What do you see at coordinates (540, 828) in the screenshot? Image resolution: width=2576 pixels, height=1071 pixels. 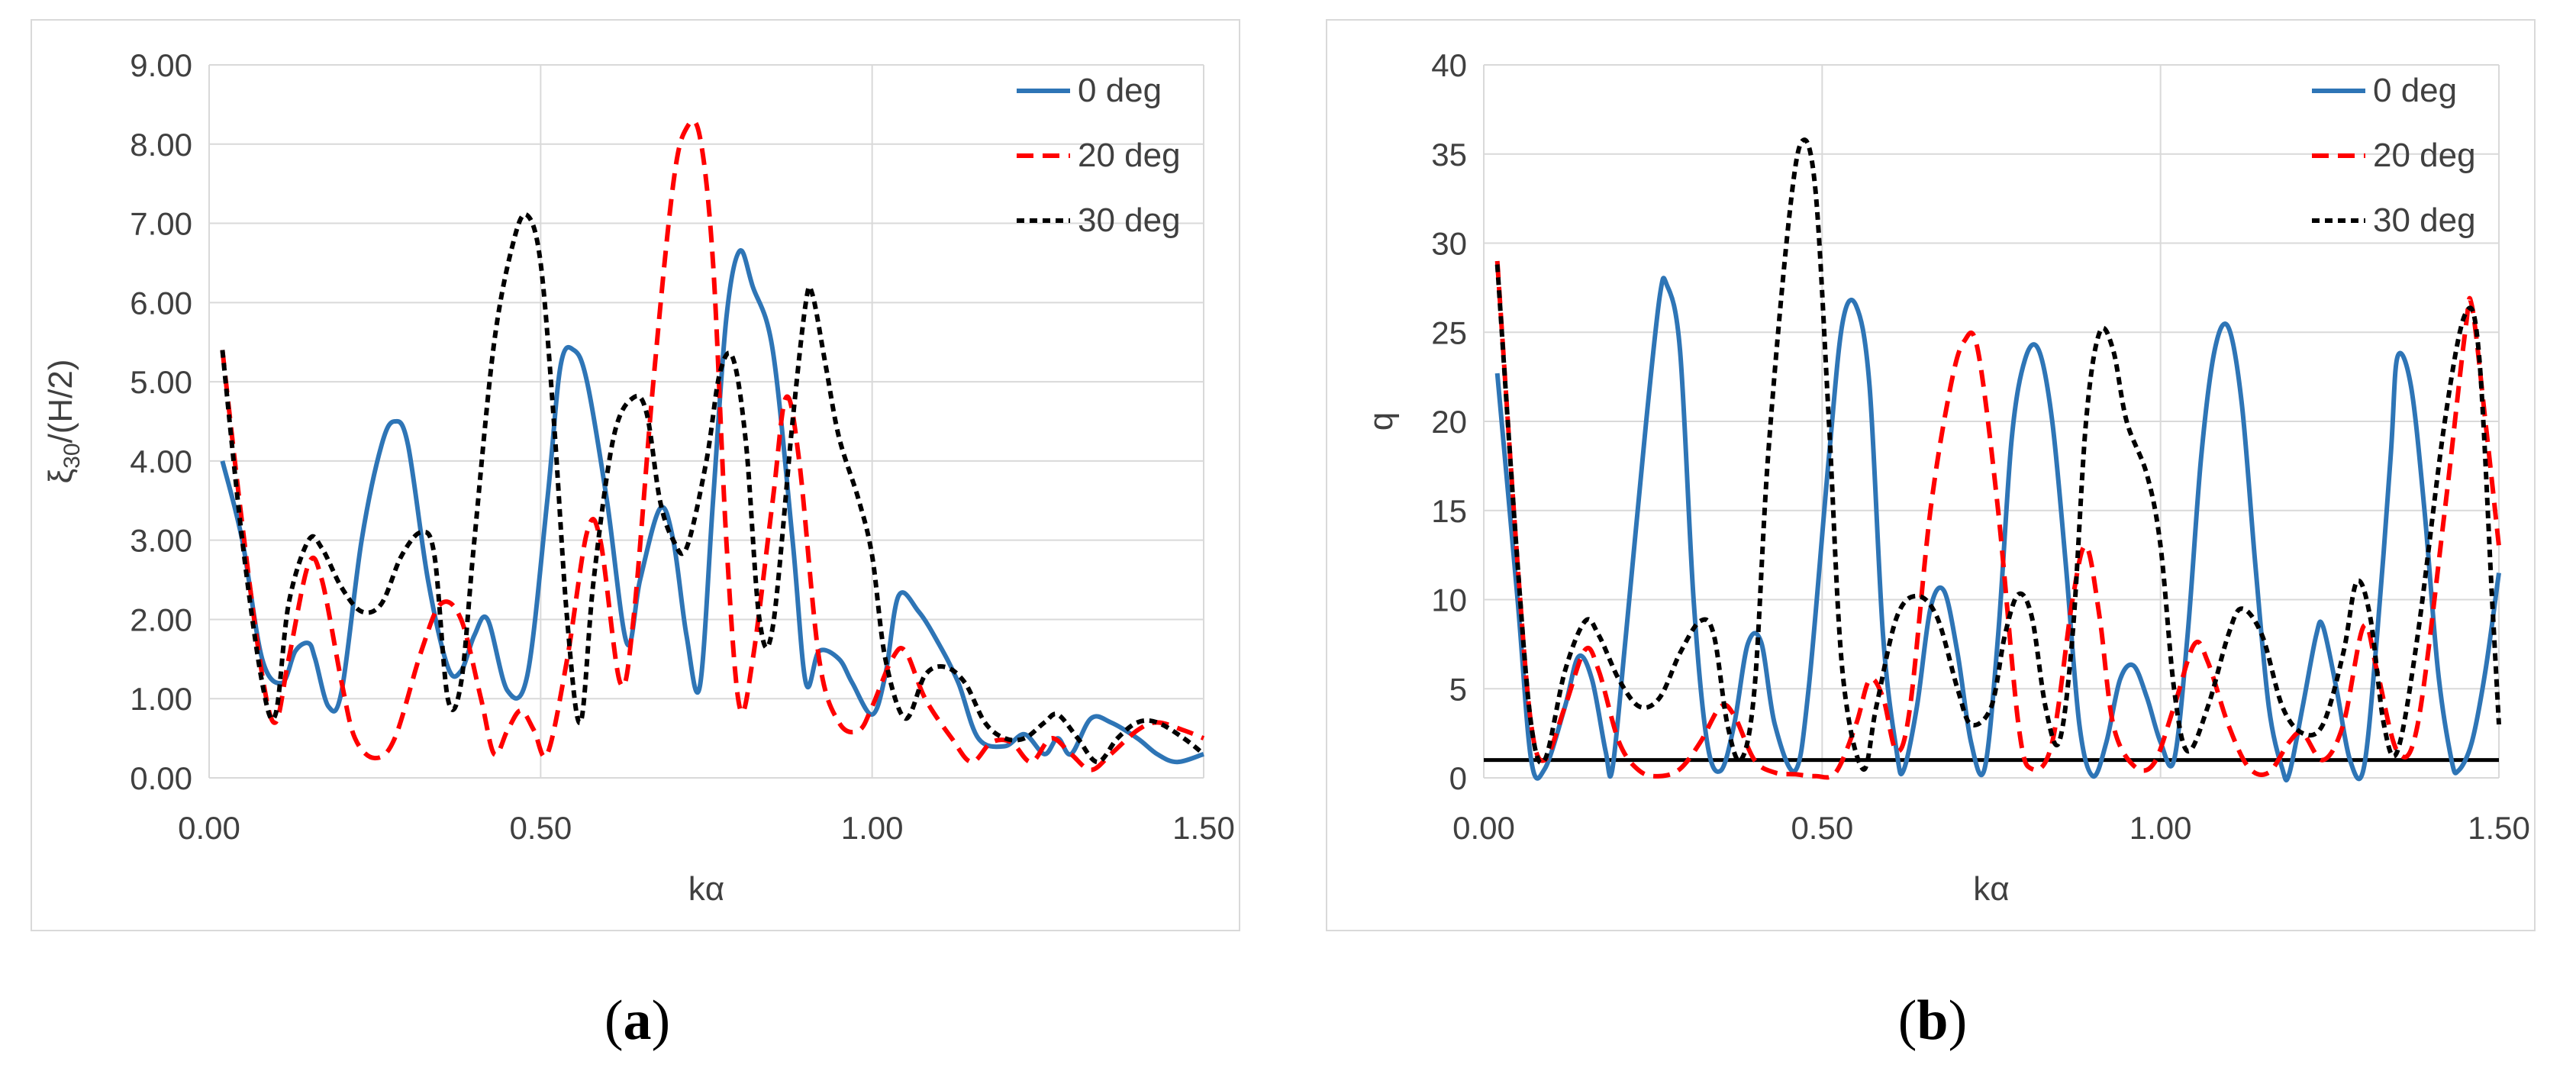 I see `chart-a-xtick-label: 0.50` at bounding box center [540, 828].